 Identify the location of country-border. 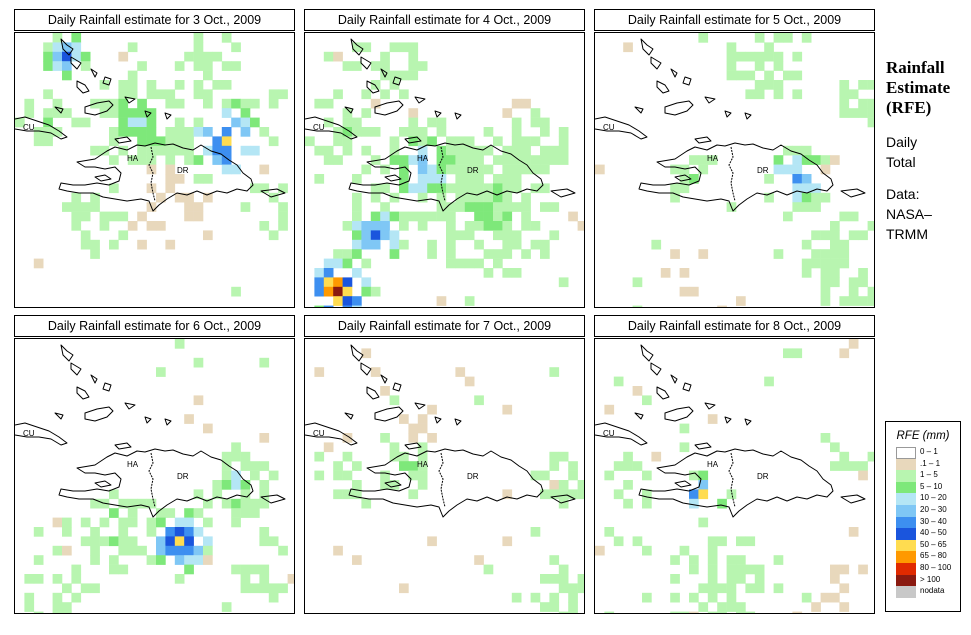
(732, 174).